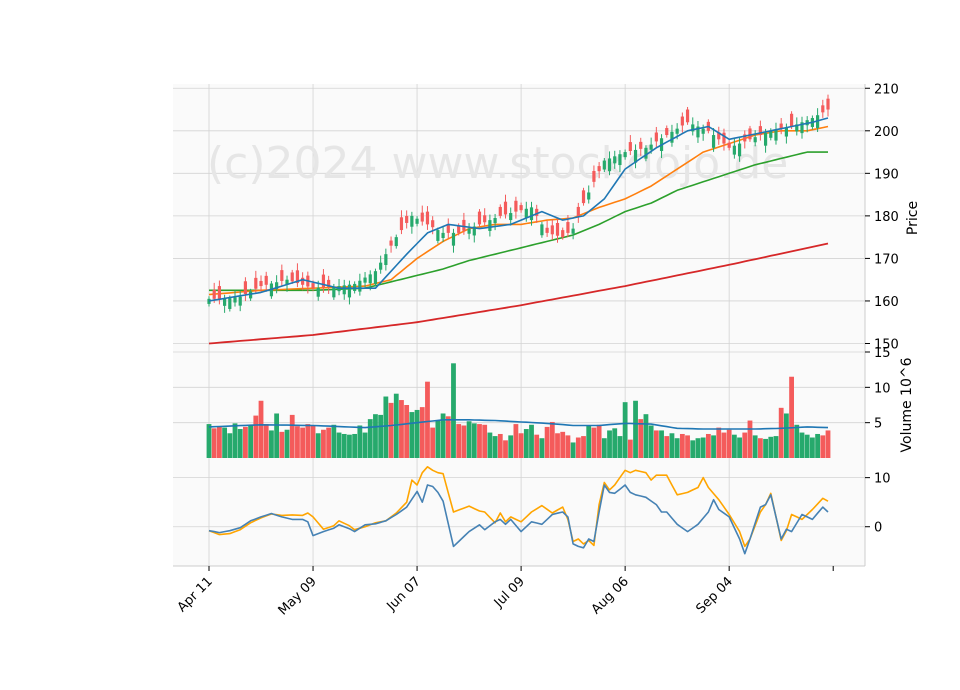  I want to click on x-tick-label-3: Jul 09, so click(509, 592).